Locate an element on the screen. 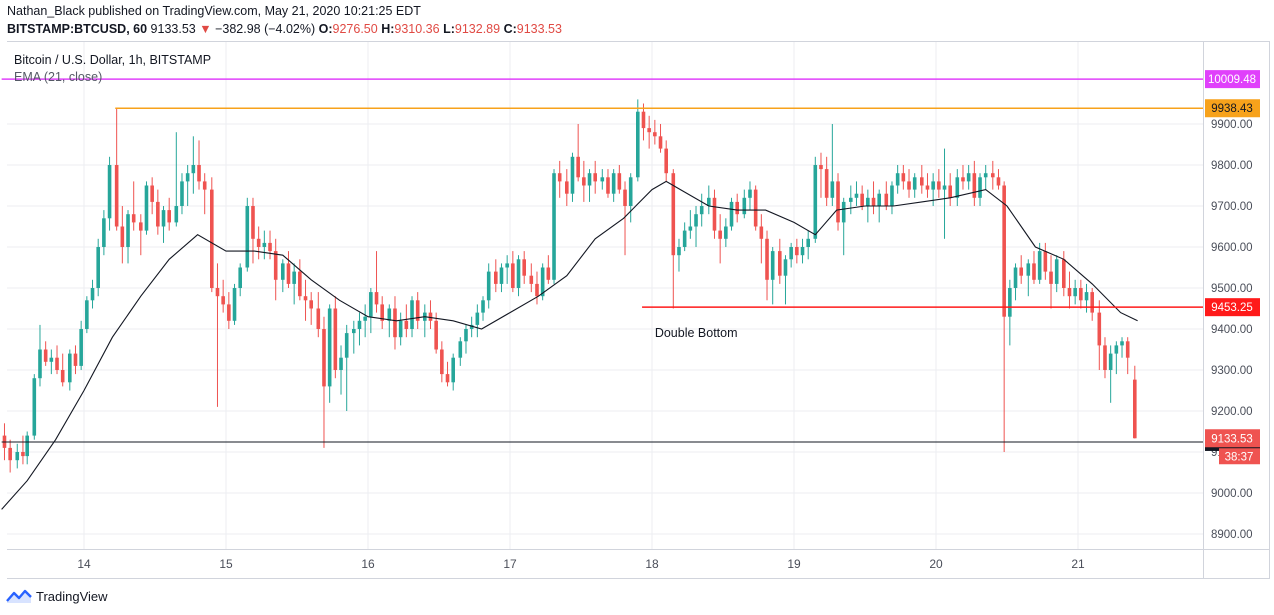 This screenshot has height=615, width=1274. last-price-text: 9133.53 is located at coordinates (1232, 439).